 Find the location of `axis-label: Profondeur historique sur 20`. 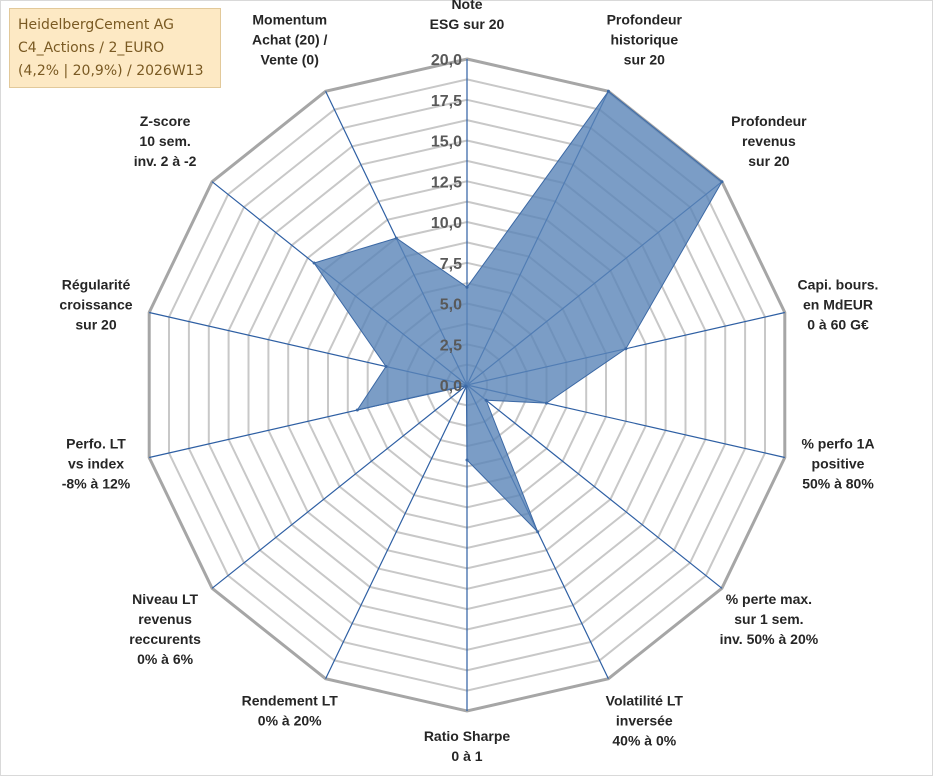

axis-label: Profondeur historique sur 20 is located at coordinates (645, 40).